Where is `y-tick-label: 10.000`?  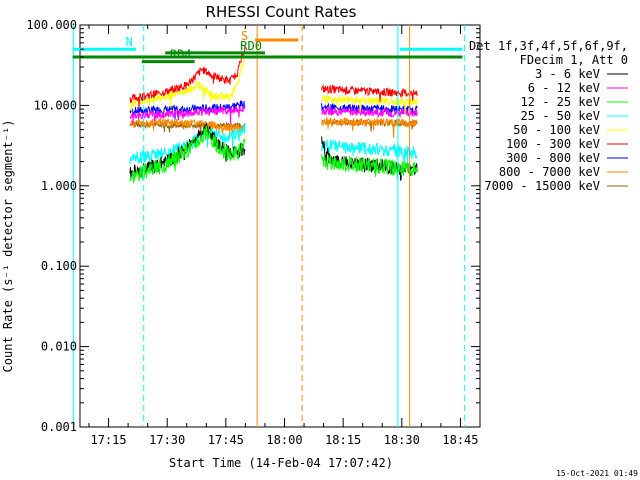
y-tick-label: 10.000 is located at coordinates (55, 105).